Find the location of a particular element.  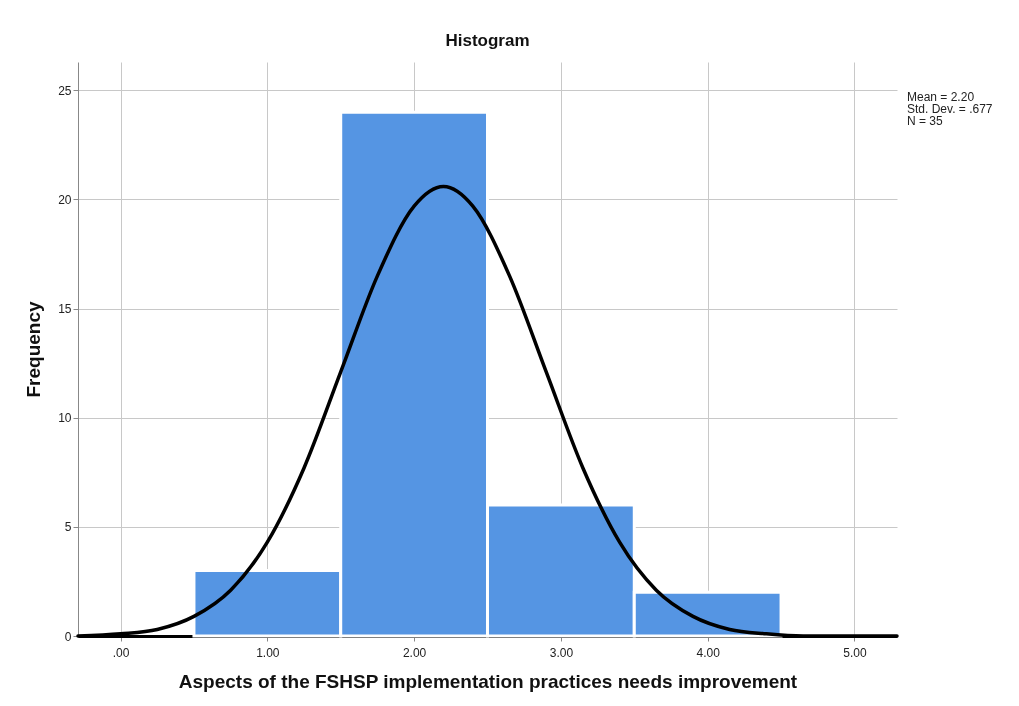

text: Mean = 2.20 is located at coordinates (941, 97).